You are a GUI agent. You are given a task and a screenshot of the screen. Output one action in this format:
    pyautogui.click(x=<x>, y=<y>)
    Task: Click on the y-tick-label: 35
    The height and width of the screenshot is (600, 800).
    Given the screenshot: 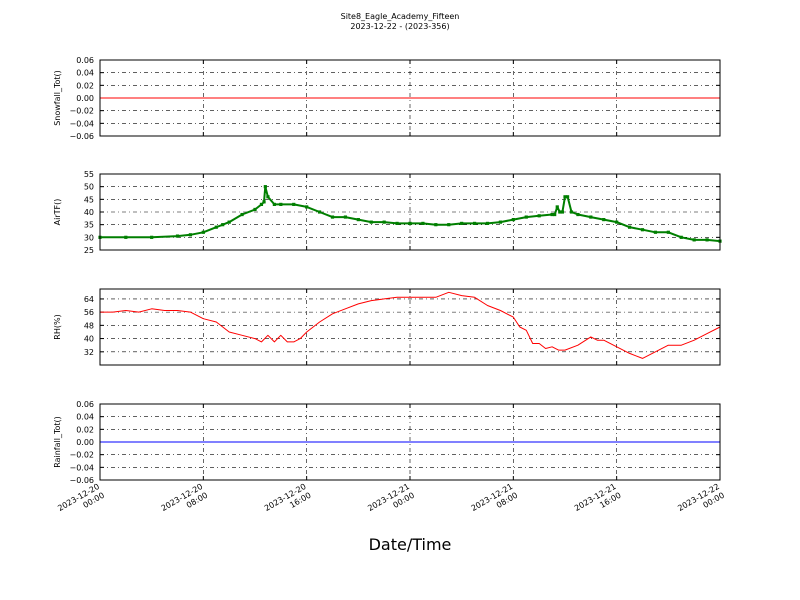 What is the action you would take?
    pyautogui.click(x=89, y=225)
    